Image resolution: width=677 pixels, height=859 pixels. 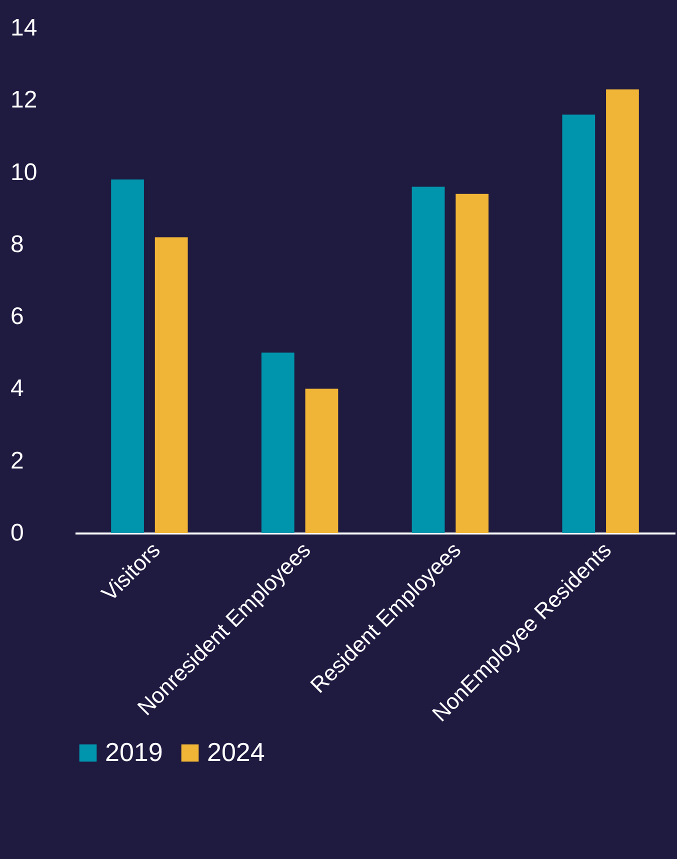 What do you see at coordinates (24, 172) in the screenshot?
I see `y-tick-label: 10` at bounding box center [24, 172].